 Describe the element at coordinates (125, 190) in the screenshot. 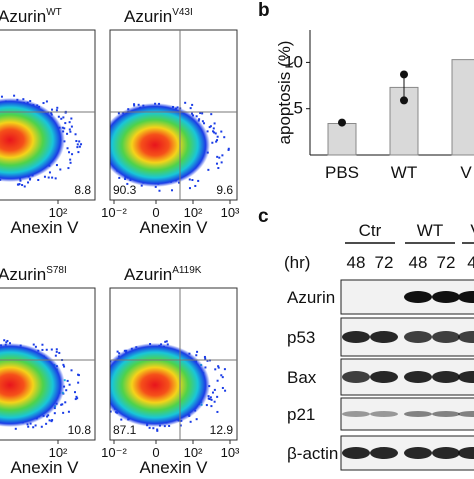

I see `quadrant-value: 90.3` at that location.